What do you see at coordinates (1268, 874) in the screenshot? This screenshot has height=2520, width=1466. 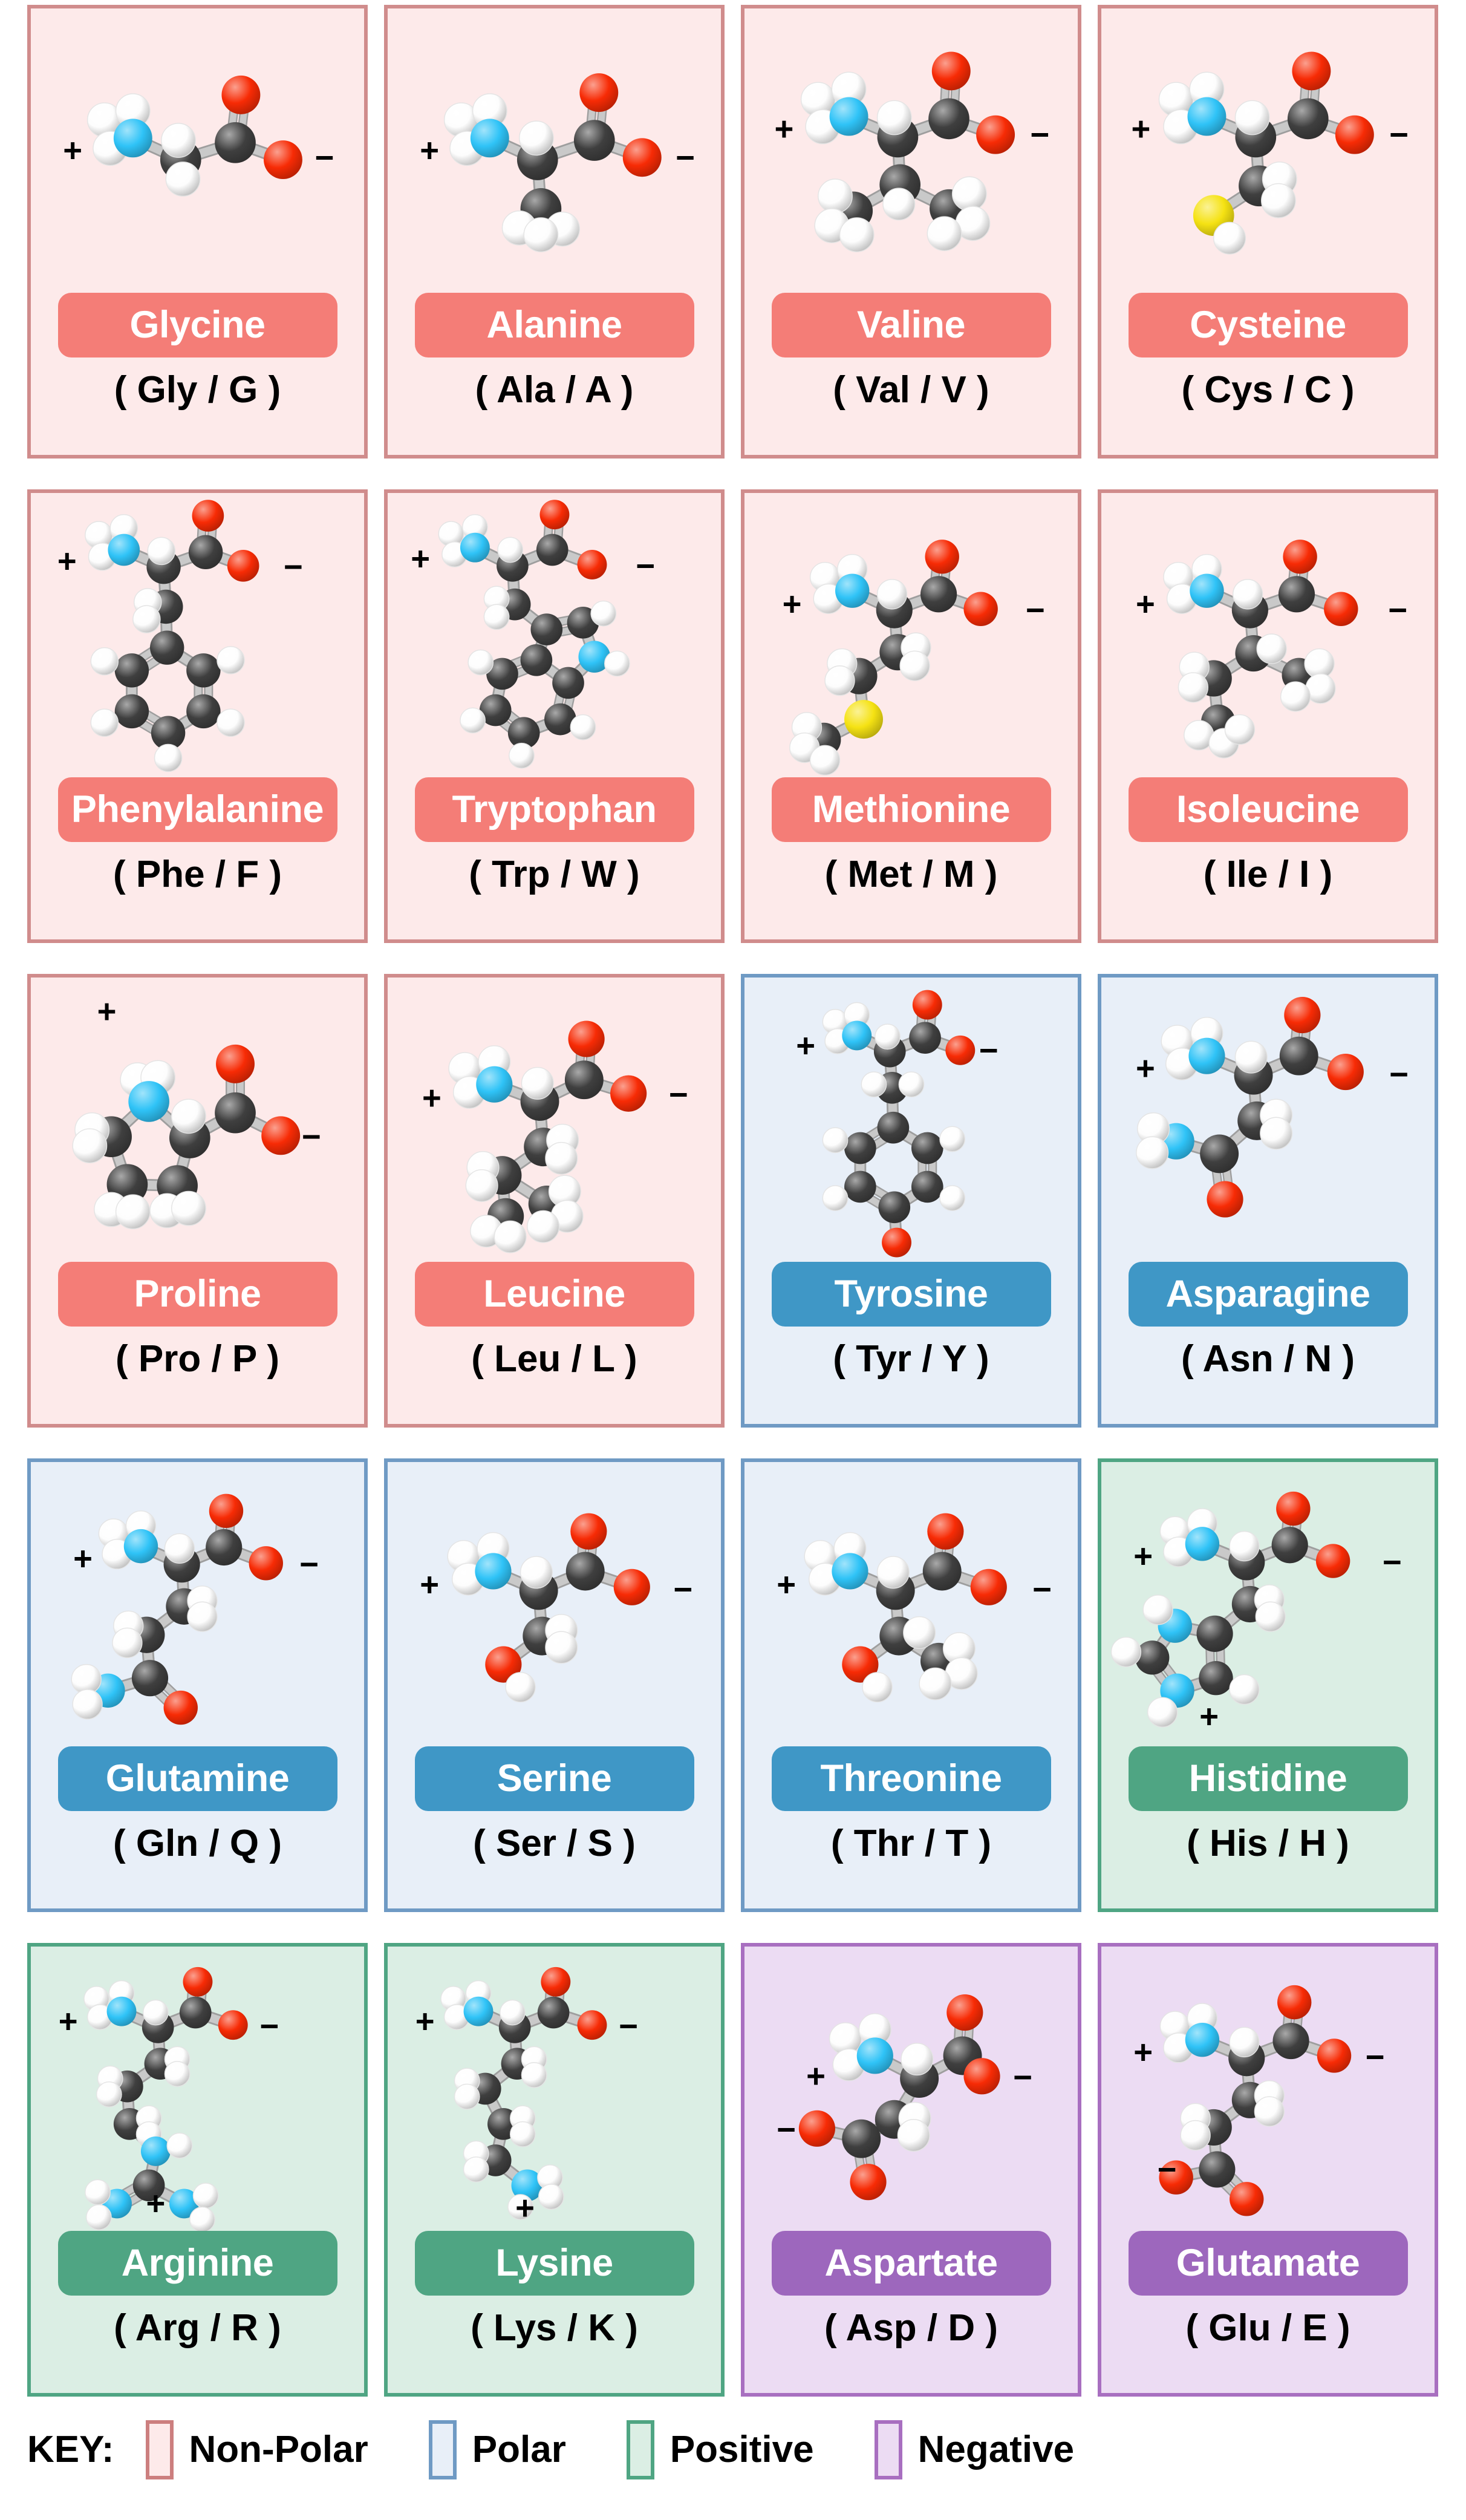 I see `amino-acid-abbreviation: ( Ile / I )` at bounding box center [1268, 874].